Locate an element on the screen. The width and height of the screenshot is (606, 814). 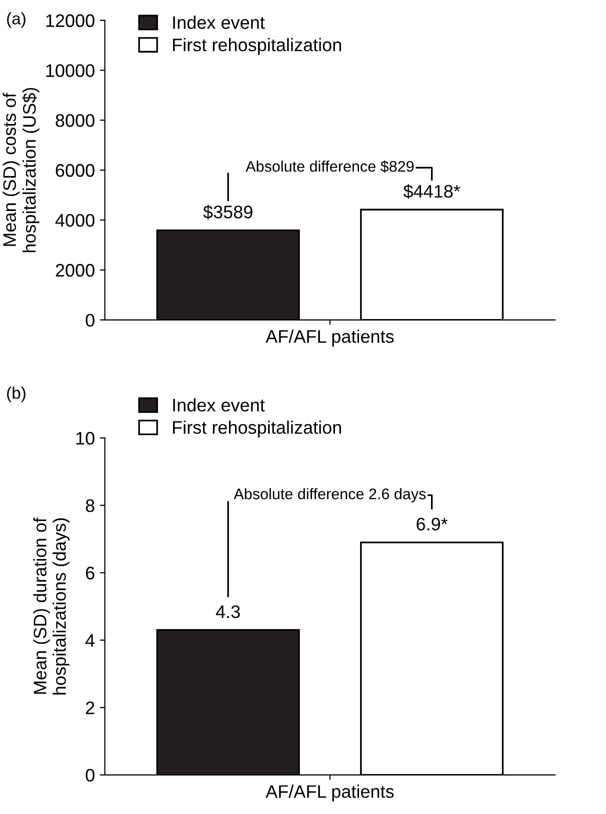
data-label: $4418* is located at coordinates (431, 191).